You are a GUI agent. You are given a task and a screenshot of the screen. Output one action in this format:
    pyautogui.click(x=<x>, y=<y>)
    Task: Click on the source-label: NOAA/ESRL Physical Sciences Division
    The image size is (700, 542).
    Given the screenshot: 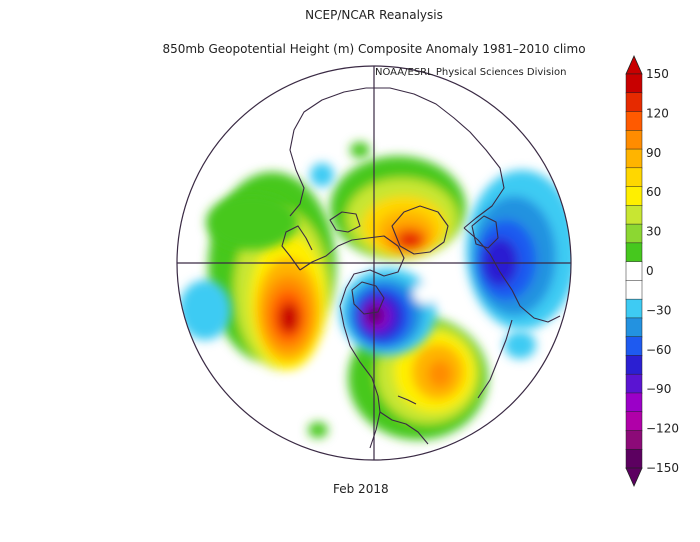 What is the action you would take?
    pyautogui.click(x=471, y=72)
    